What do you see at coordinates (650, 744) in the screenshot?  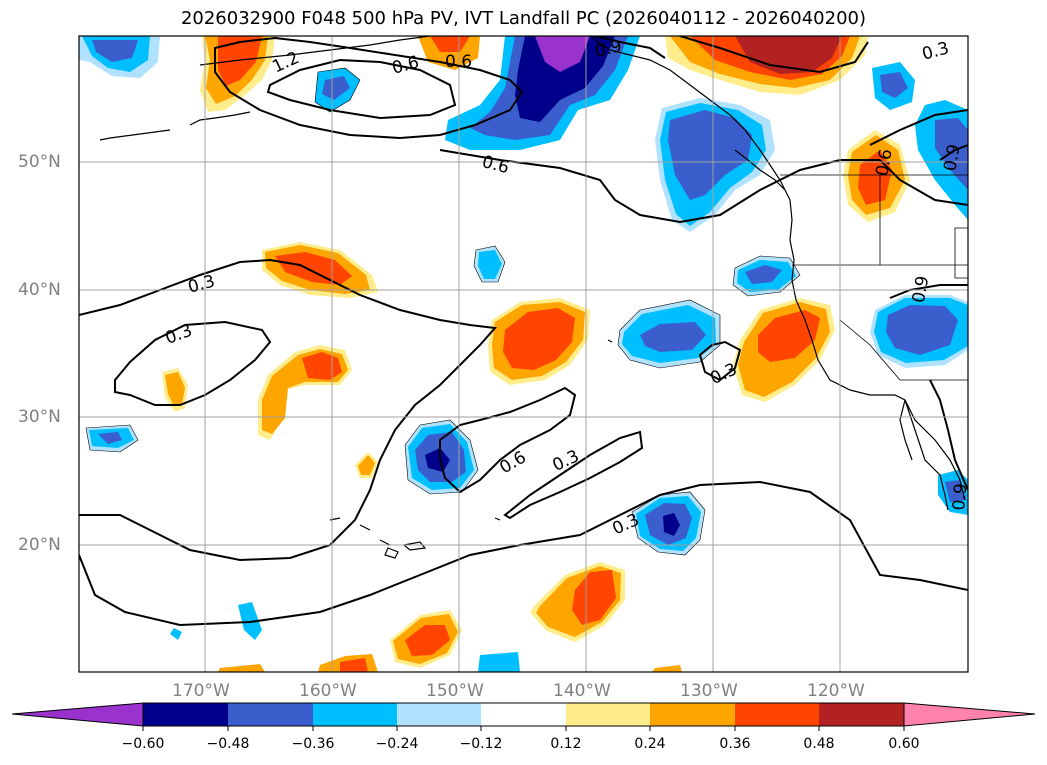 I see `colorbar-tick-label: 0.24` at bounding box center [650, 744].